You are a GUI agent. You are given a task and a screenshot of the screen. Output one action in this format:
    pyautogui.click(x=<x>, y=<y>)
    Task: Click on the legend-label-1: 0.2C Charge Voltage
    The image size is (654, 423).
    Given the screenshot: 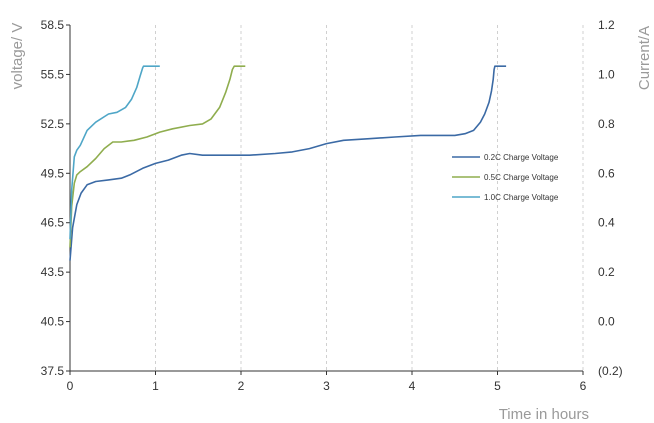 What is the action you would take?
    pyautogui.click(x=521, y=157)
    